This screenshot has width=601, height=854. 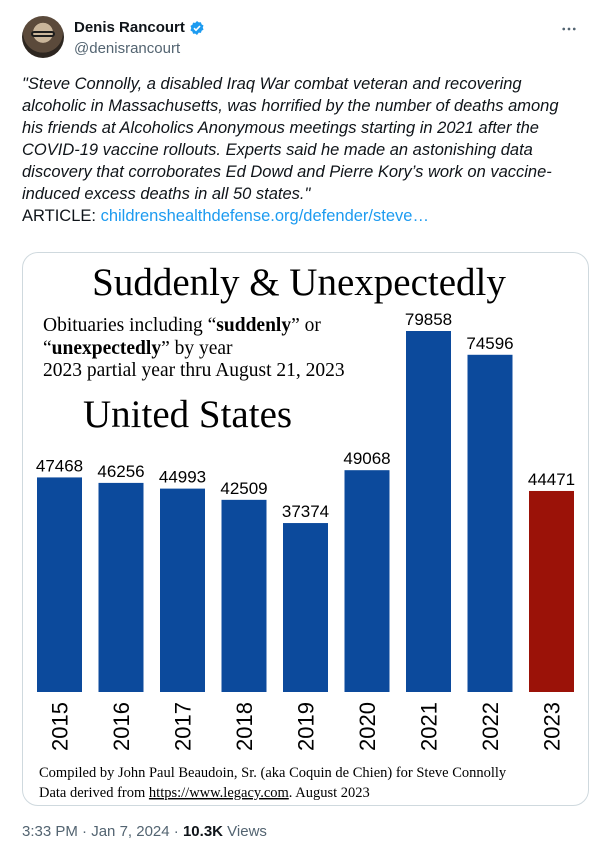 I want to click on tweet-header: Denis Rancourt @denisrancourt, so click(x=302, y=38).